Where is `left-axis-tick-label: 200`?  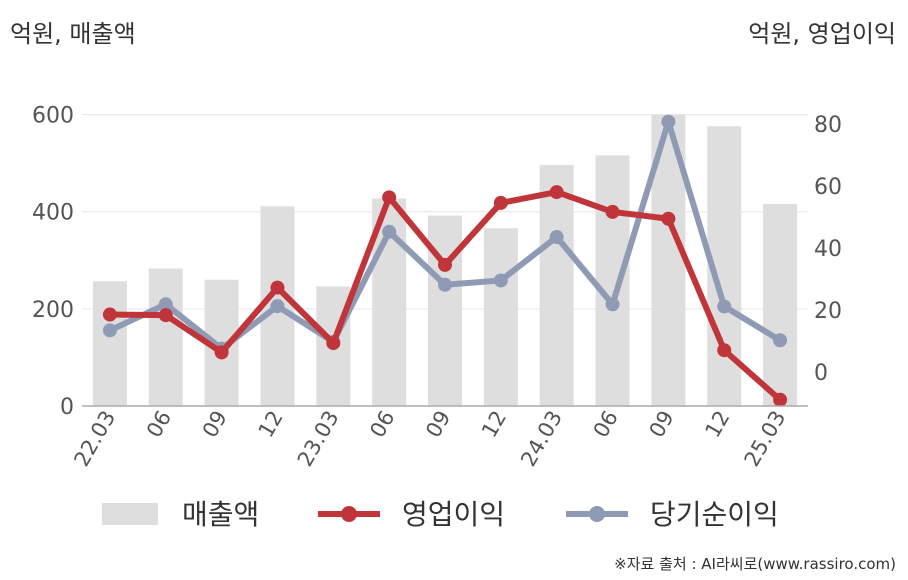 left-axis-tick-label: 200 is located at coordinates (53, 310).